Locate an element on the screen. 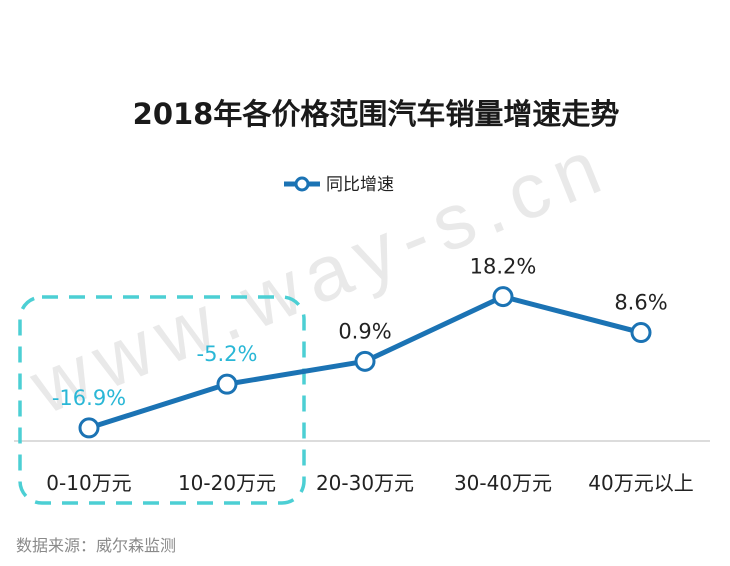  legend: 同比增速 is located at coordinates (339, 185).